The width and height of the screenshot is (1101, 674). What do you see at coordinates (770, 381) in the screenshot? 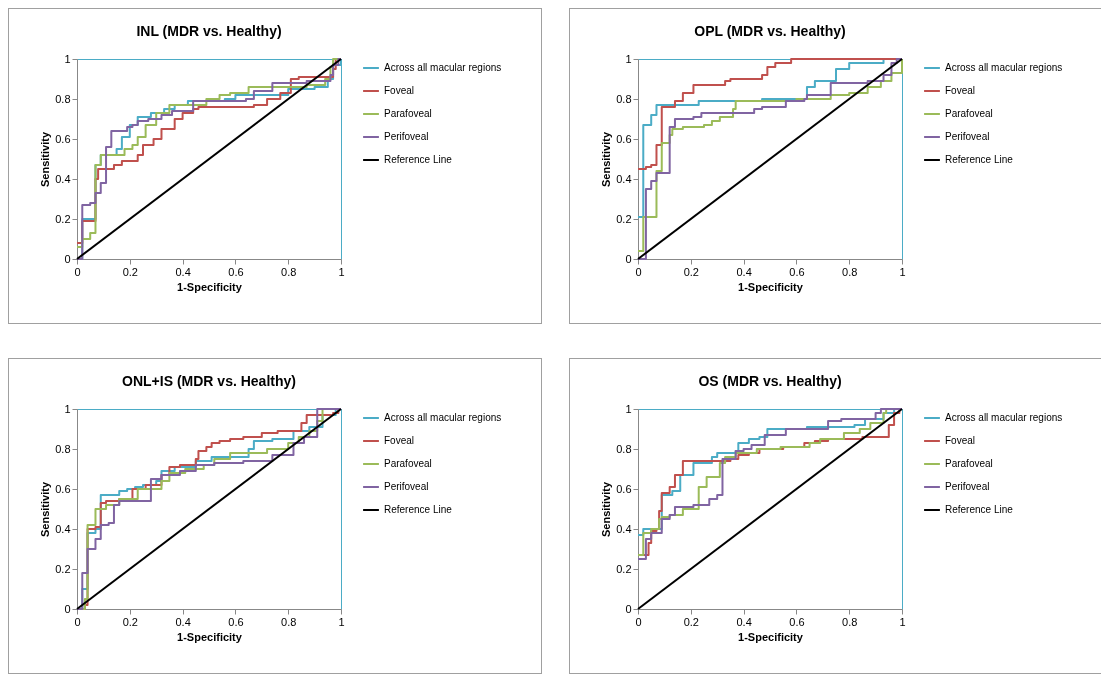
I see `chart-title: OS (MDR vs. Healthy)` at bounding box center [770, 381].